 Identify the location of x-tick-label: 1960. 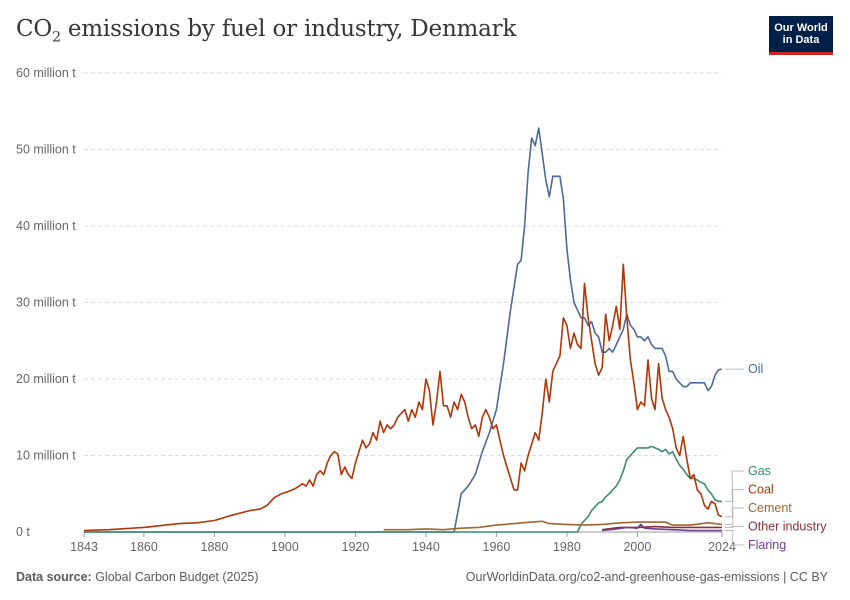
(497, 547).